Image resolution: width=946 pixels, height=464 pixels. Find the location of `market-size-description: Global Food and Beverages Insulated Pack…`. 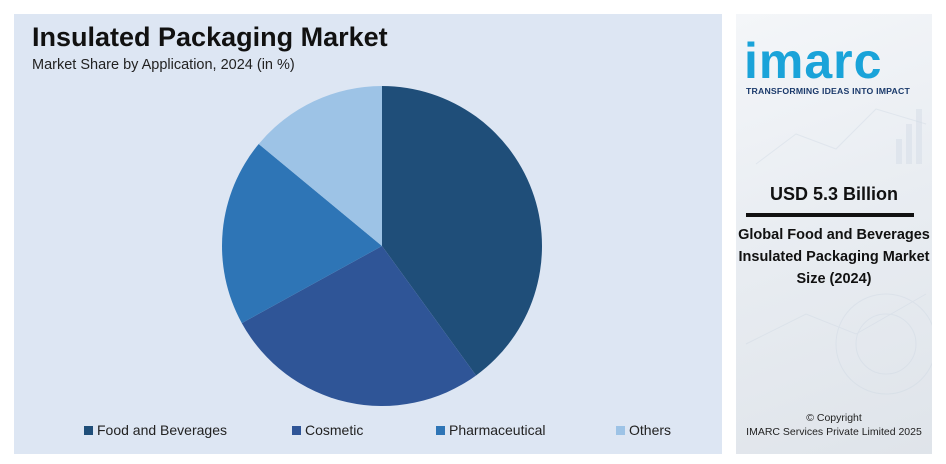

market-size-description: Global Food and Beverages Insulated Pack… is located at coordinates (834, 257).